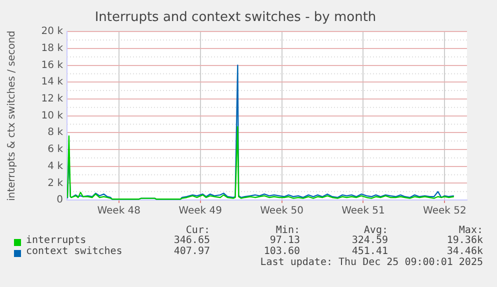 The width and height of the screenshot is (497, 287). What do you see at coordinates (464, 251) in the screenshot?
I see `text: 34.46k` at bounding box center [464, 251].